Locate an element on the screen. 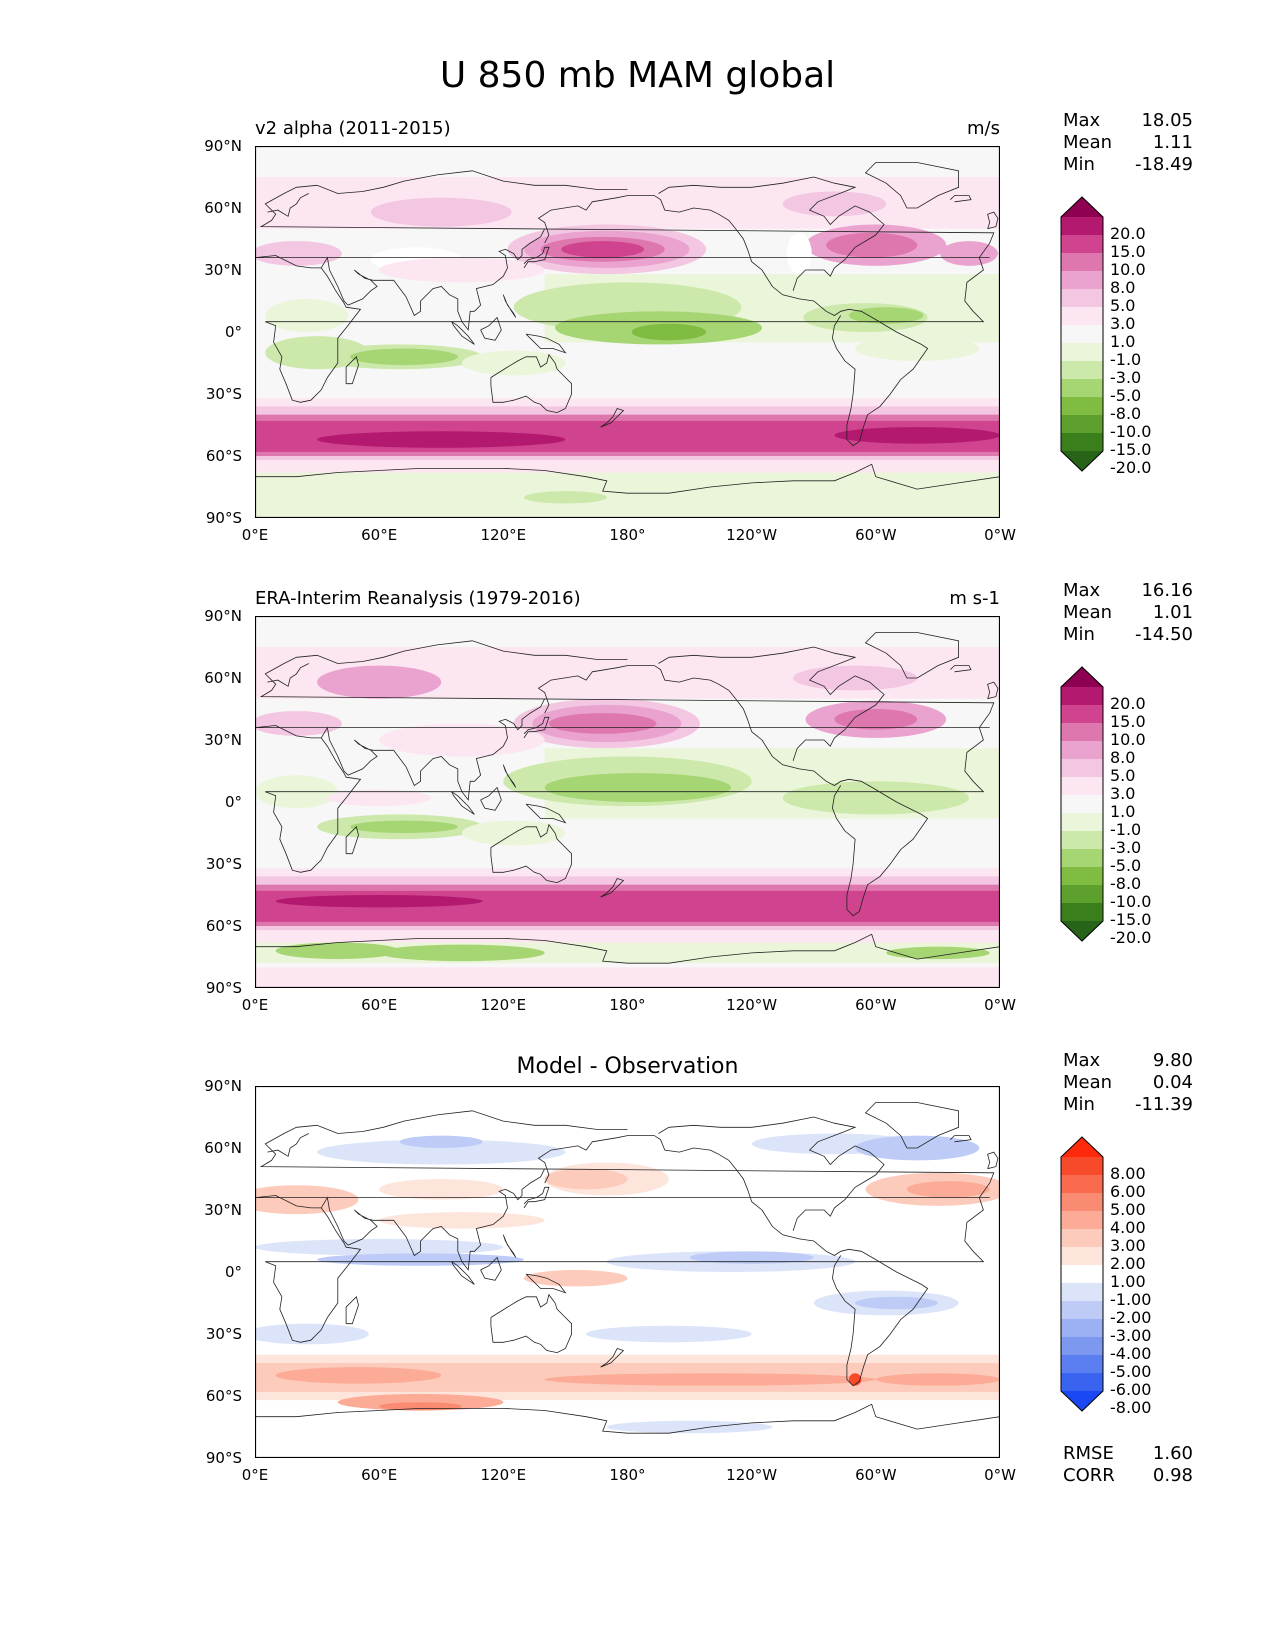  figure-title: U 850 mb MAM global is located at coordinates (637, 75).